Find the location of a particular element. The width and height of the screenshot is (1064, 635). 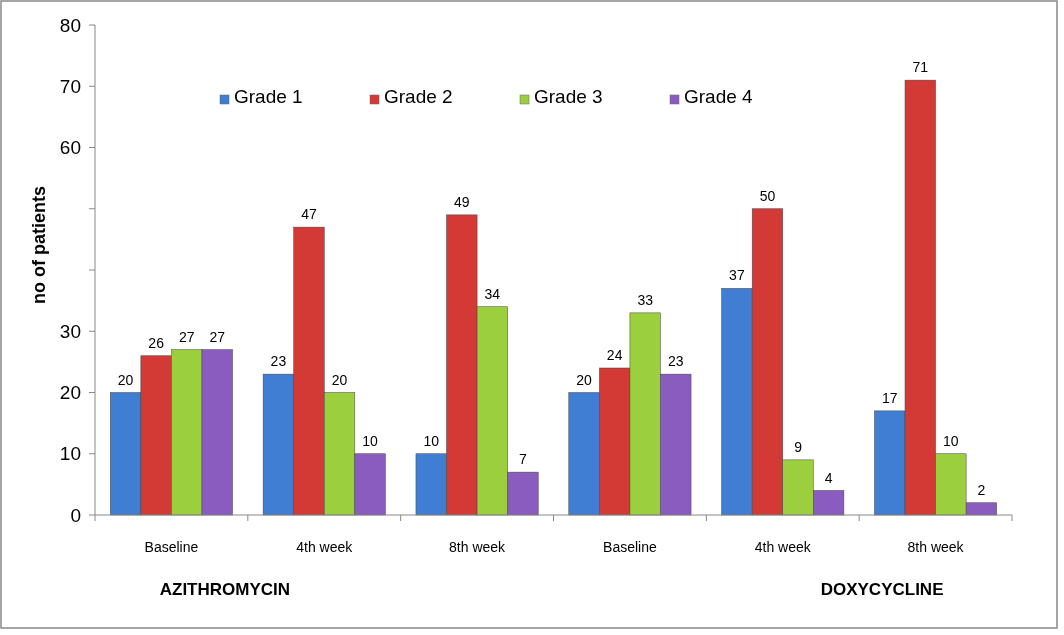

data-label: 9 is located at coordinates (798, 446).